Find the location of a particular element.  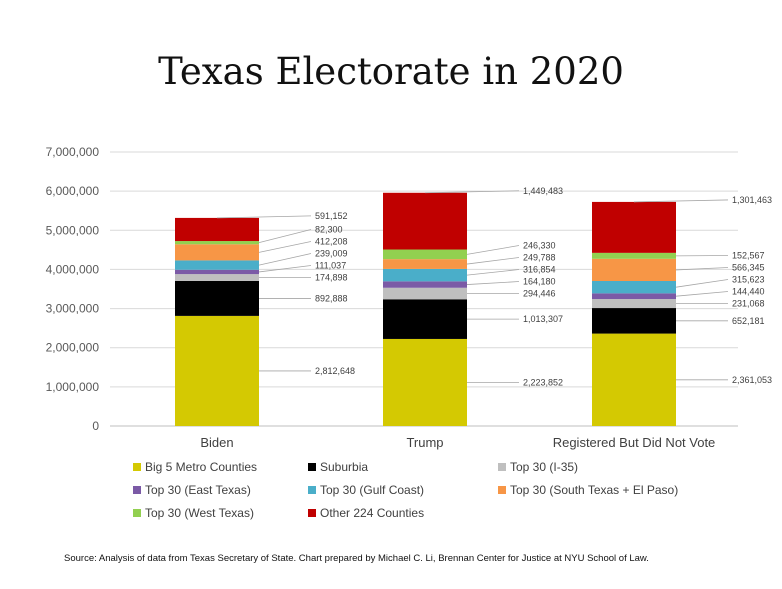

y-tick-label: 5,000,000 is located at coordinates (73, 230).